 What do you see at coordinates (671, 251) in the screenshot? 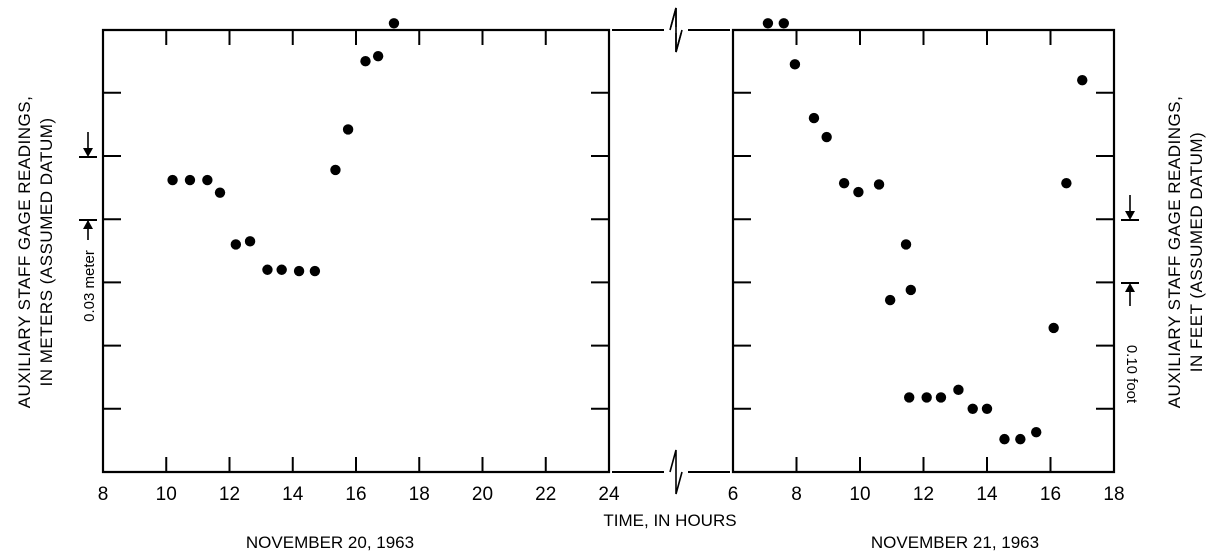
I see `axis-break` at bounding box center [671, 251].